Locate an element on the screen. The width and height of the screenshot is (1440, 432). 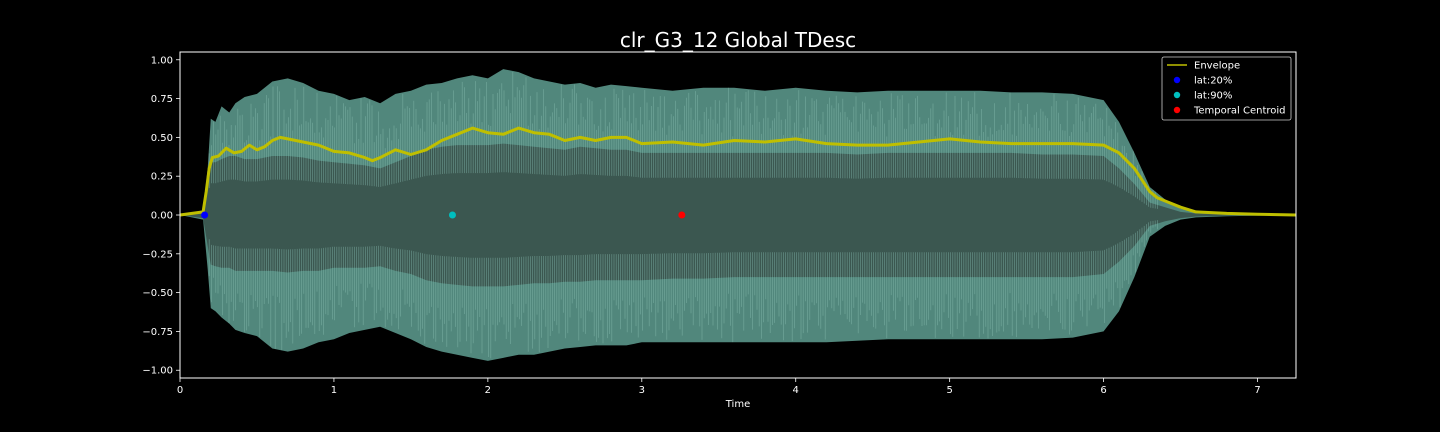
y-tick-label: −0.75 is located at coordinates (157, 332).